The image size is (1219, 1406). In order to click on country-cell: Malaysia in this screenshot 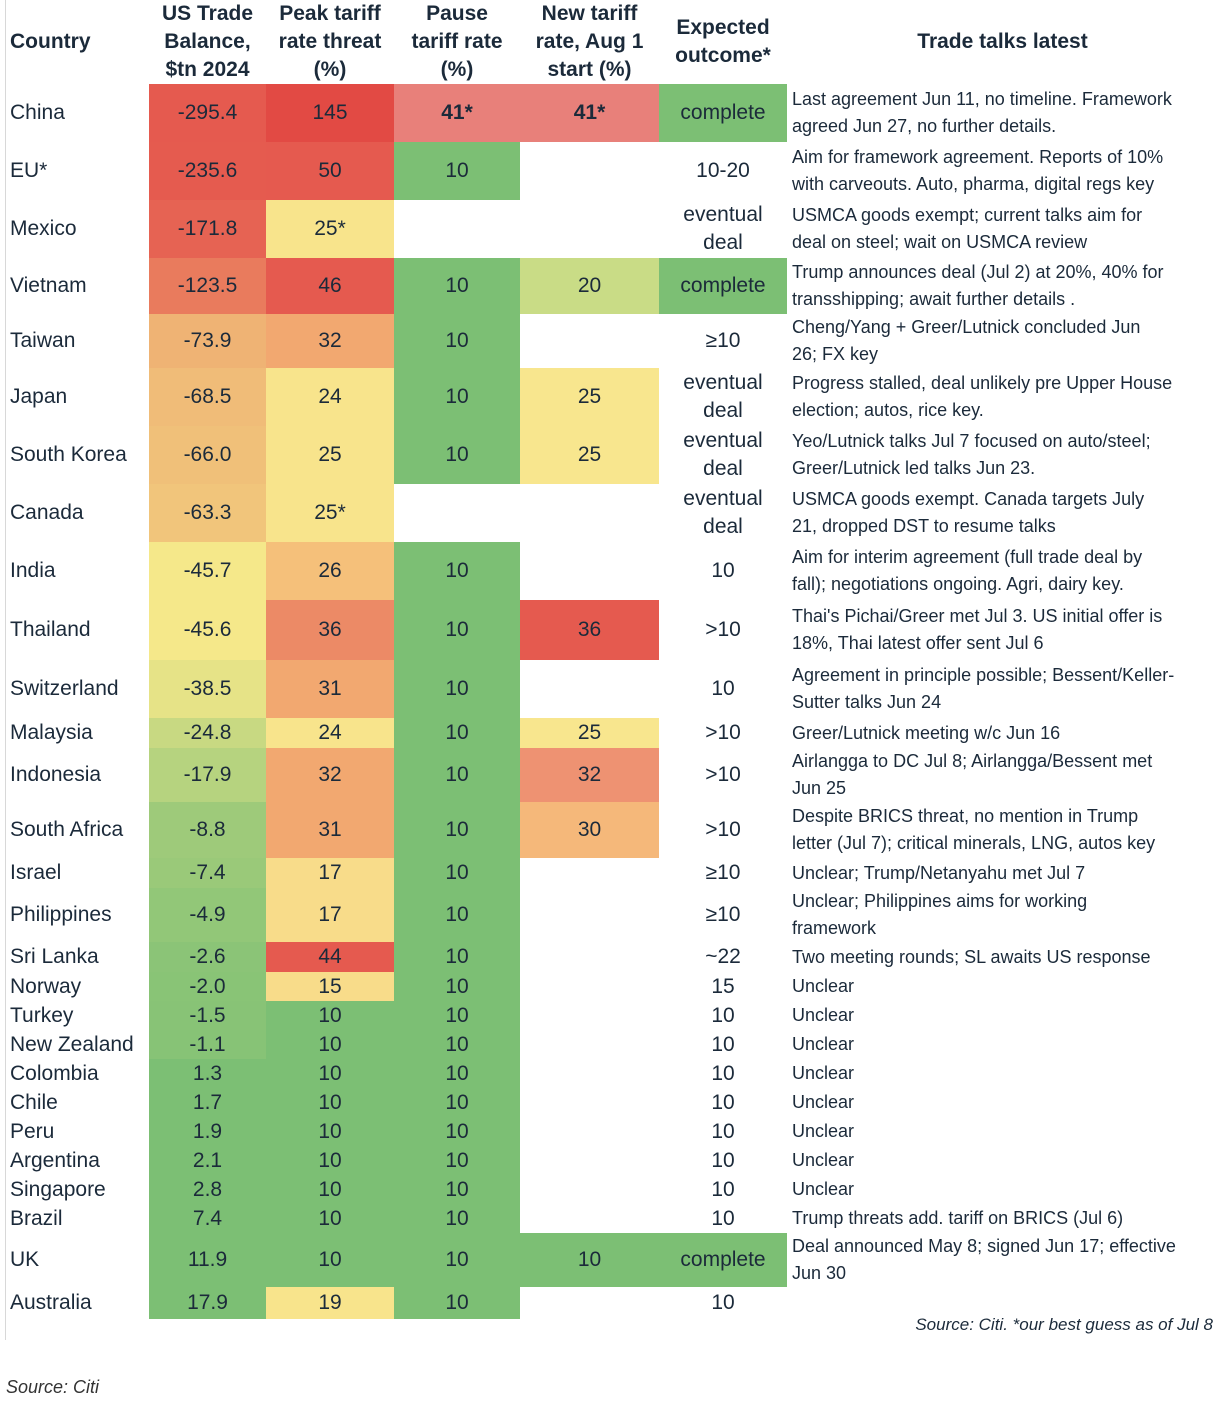, I will do `click(51, 732)`.